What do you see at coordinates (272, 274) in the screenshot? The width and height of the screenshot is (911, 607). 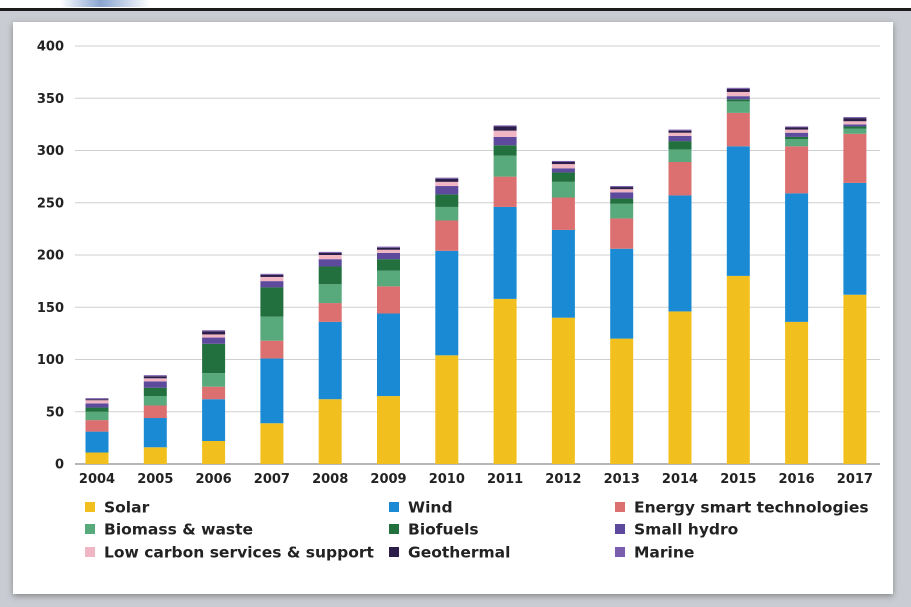 I see `bar-segment-marine-2007` at bounding box center [272, 274].